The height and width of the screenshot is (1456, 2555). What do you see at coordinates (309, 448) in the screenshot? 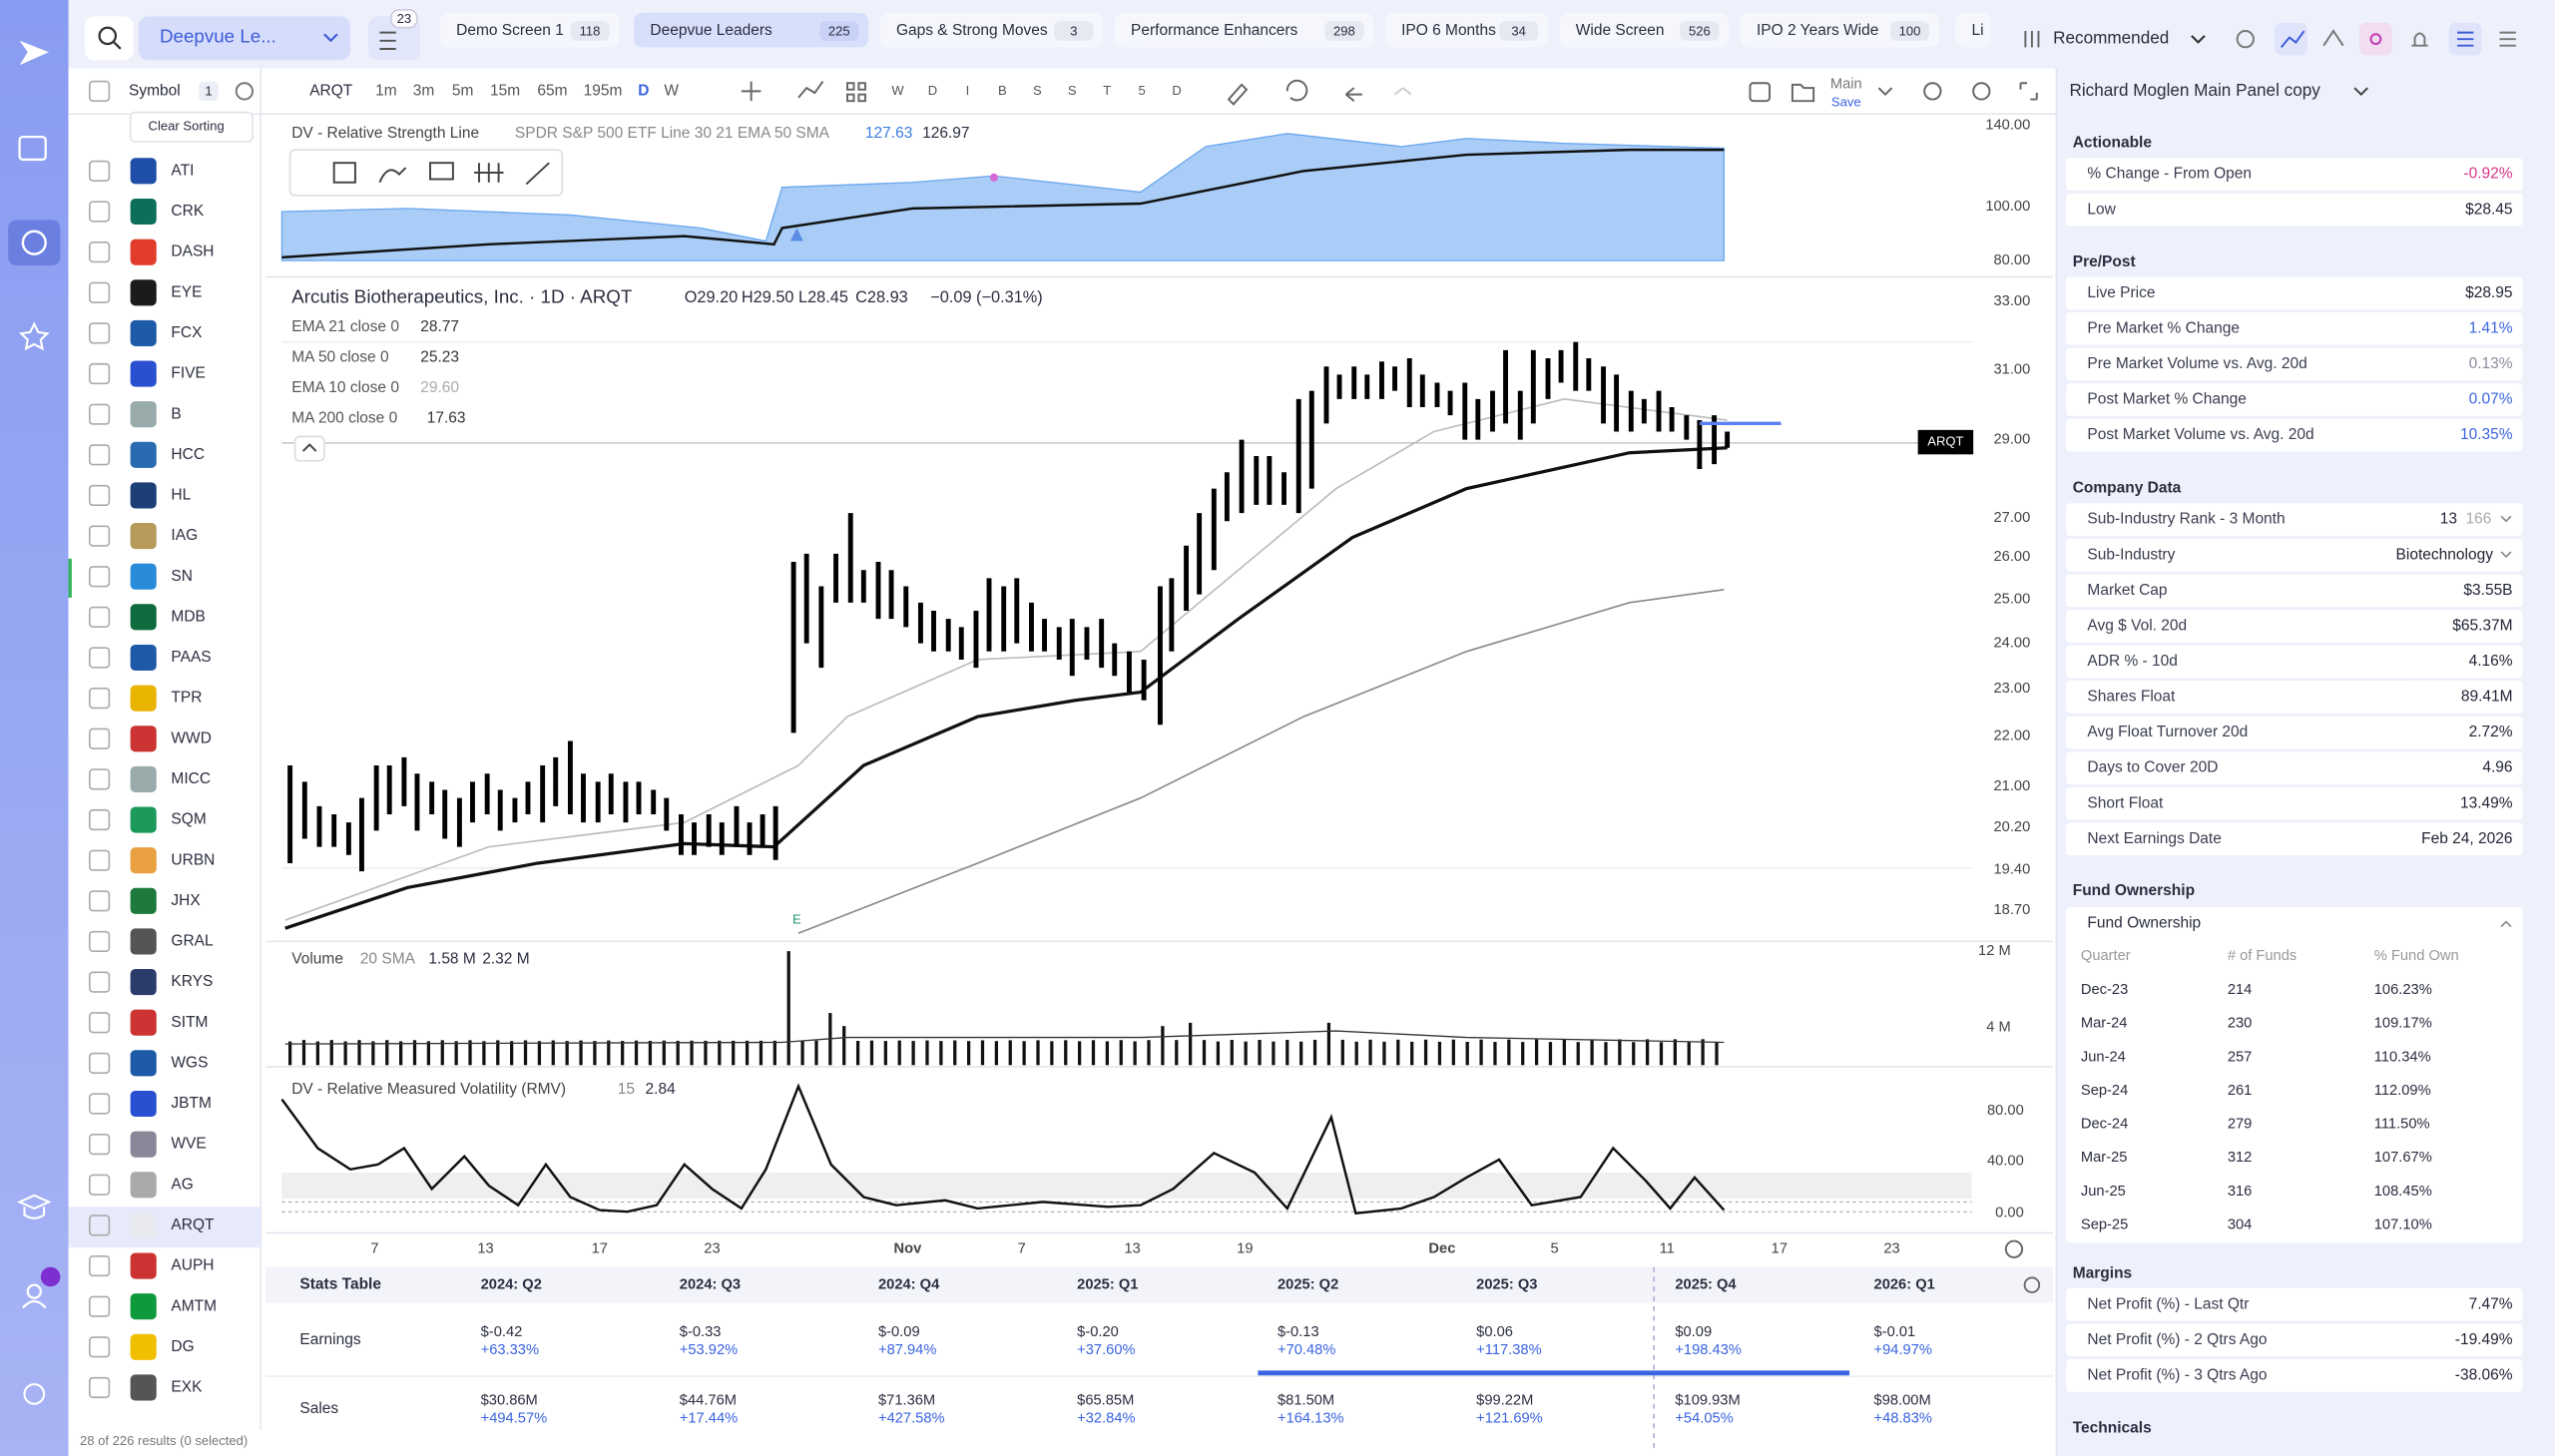
I see `collapse-button` at bounding box center [309, 448].